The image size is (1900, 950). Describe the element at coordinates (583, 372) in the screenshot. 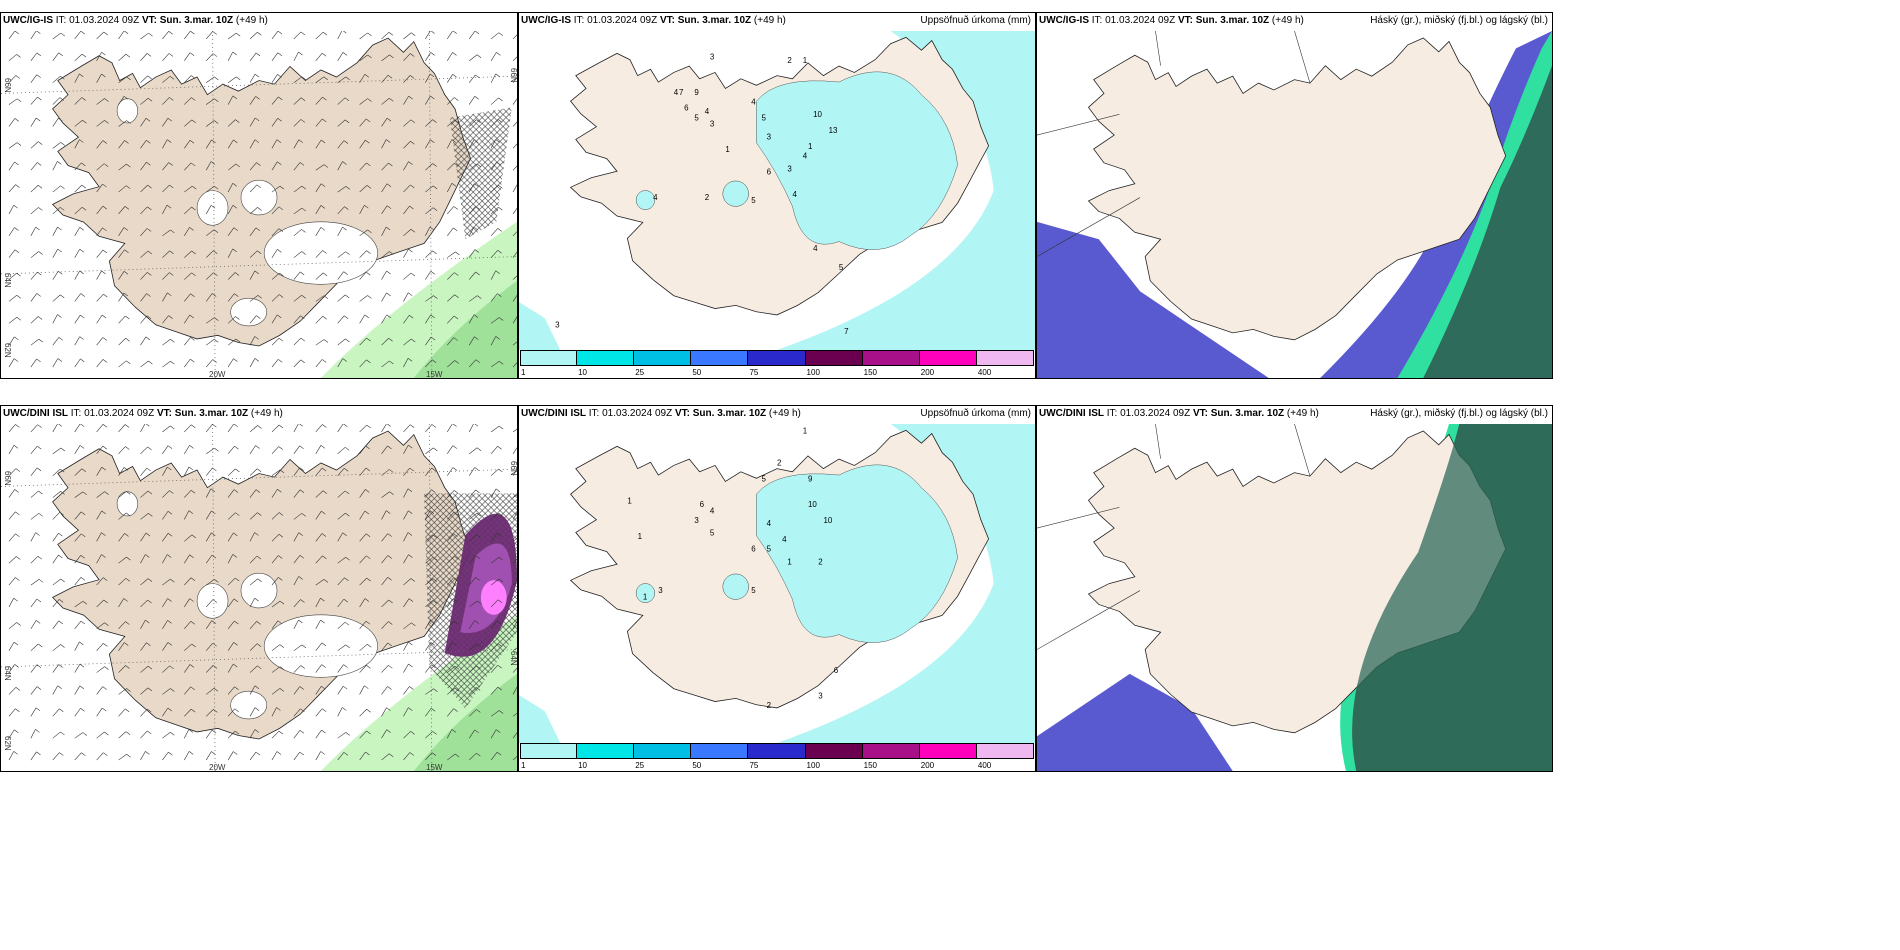

I see `colorbar-tick-label: 10` at that location.